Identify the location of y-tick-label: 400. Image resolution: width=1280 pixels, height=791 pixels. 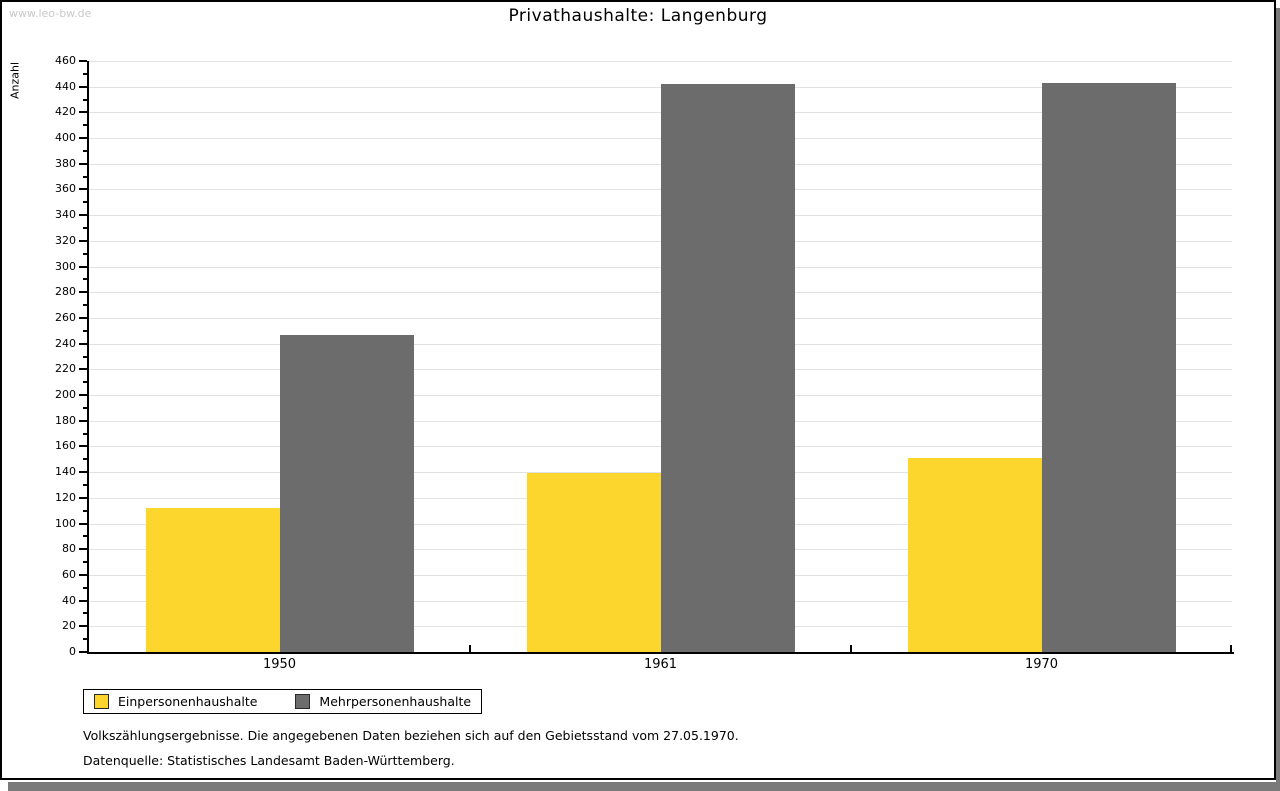
(65, 138).